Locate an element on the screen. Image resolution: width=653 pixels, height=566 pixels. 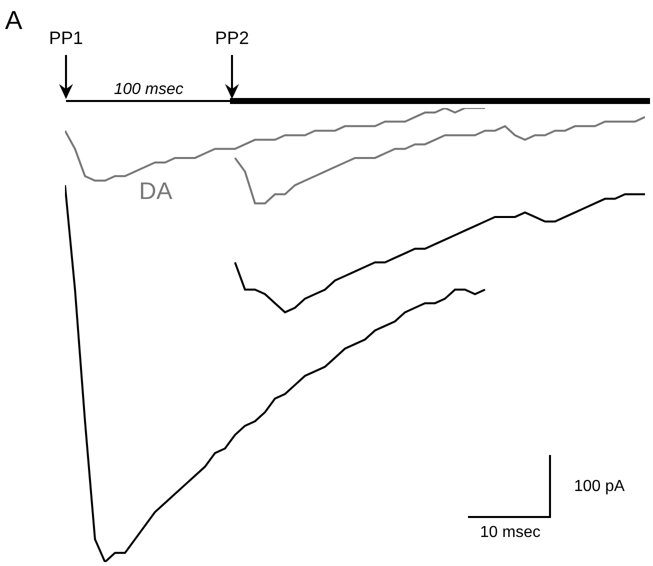
text: PP2 is located at coordinates (232, 38).